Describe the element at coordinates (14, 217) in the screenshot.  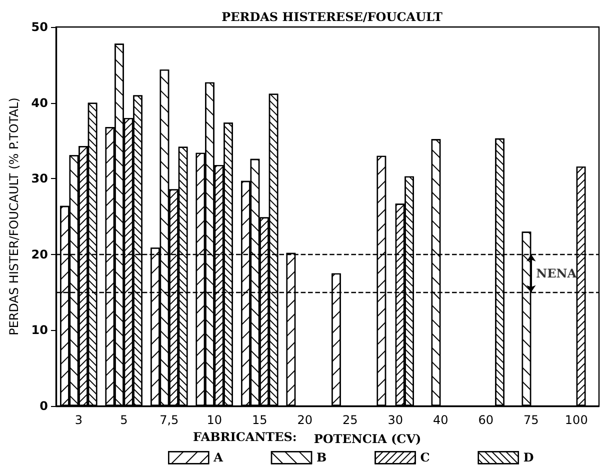
I see `y-axis-title: PERDAS HISTER/FOUCAULT (% P.TOTAL)` at that location.